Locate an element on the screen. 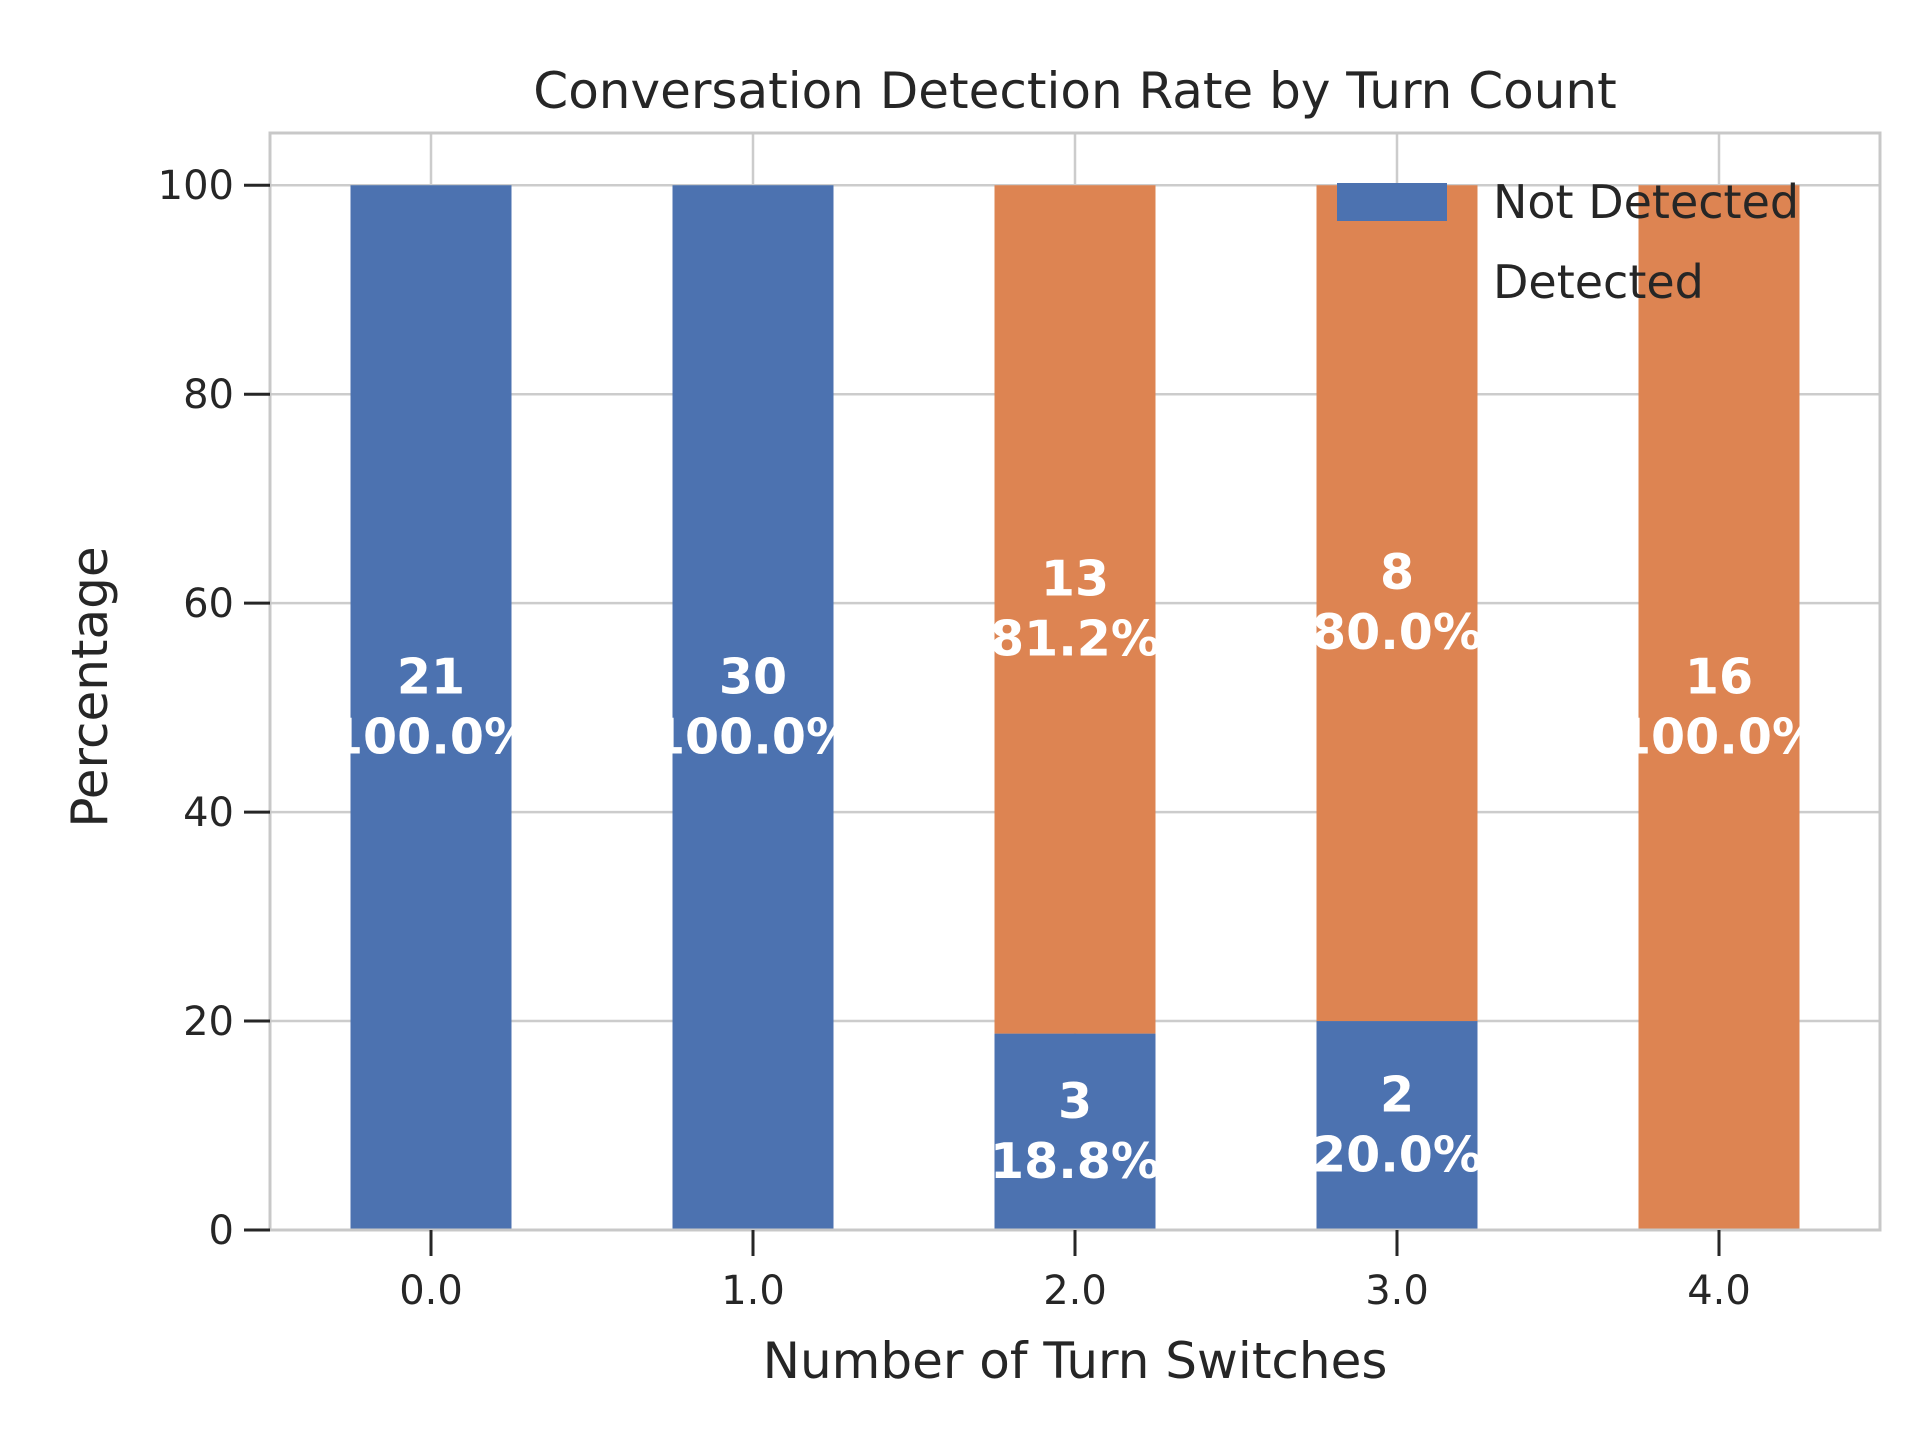 The width and height of the screenshot is (1920, 1440). x-axis-label: Number of Turn Switches is located at coordinates (1075, 1361).